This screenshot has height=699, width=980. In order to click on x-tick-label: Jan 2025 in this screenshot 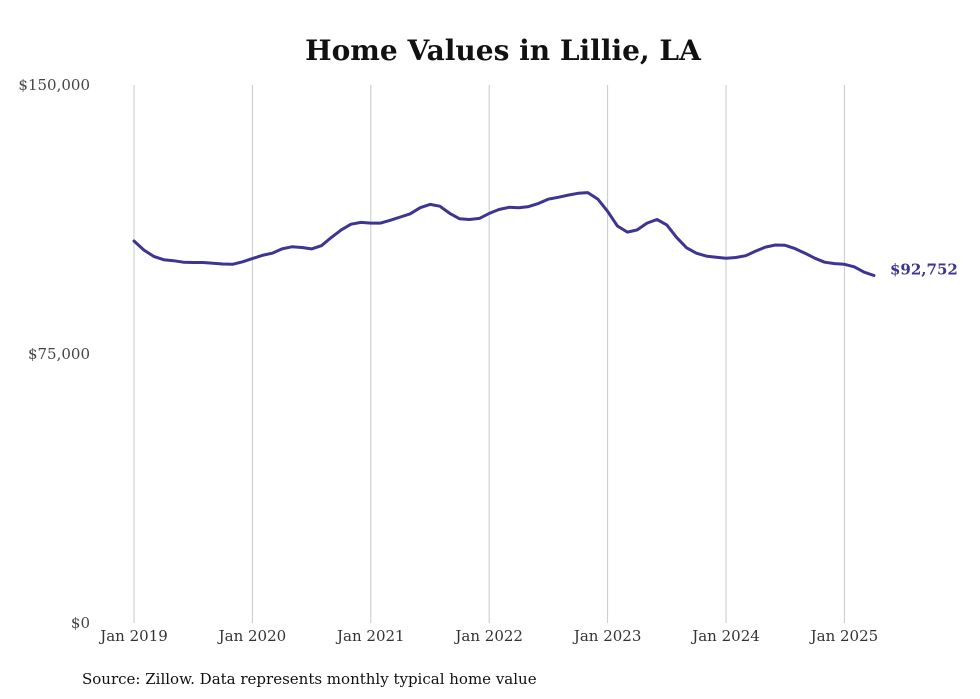, I will do `click(844, 636)`.